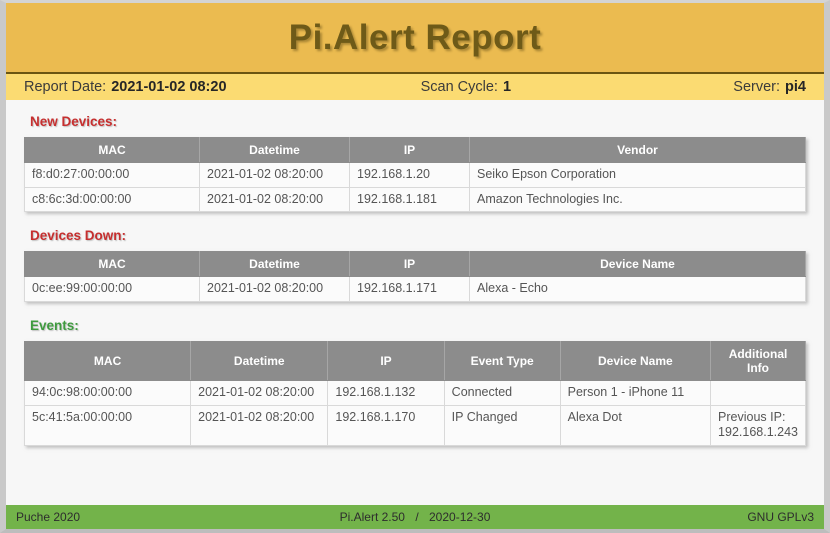 The image size is (830, 533). Describe the element at coordinates (507, 87) in the screenshot. I see `scan-cycle-value: 1` at that location.